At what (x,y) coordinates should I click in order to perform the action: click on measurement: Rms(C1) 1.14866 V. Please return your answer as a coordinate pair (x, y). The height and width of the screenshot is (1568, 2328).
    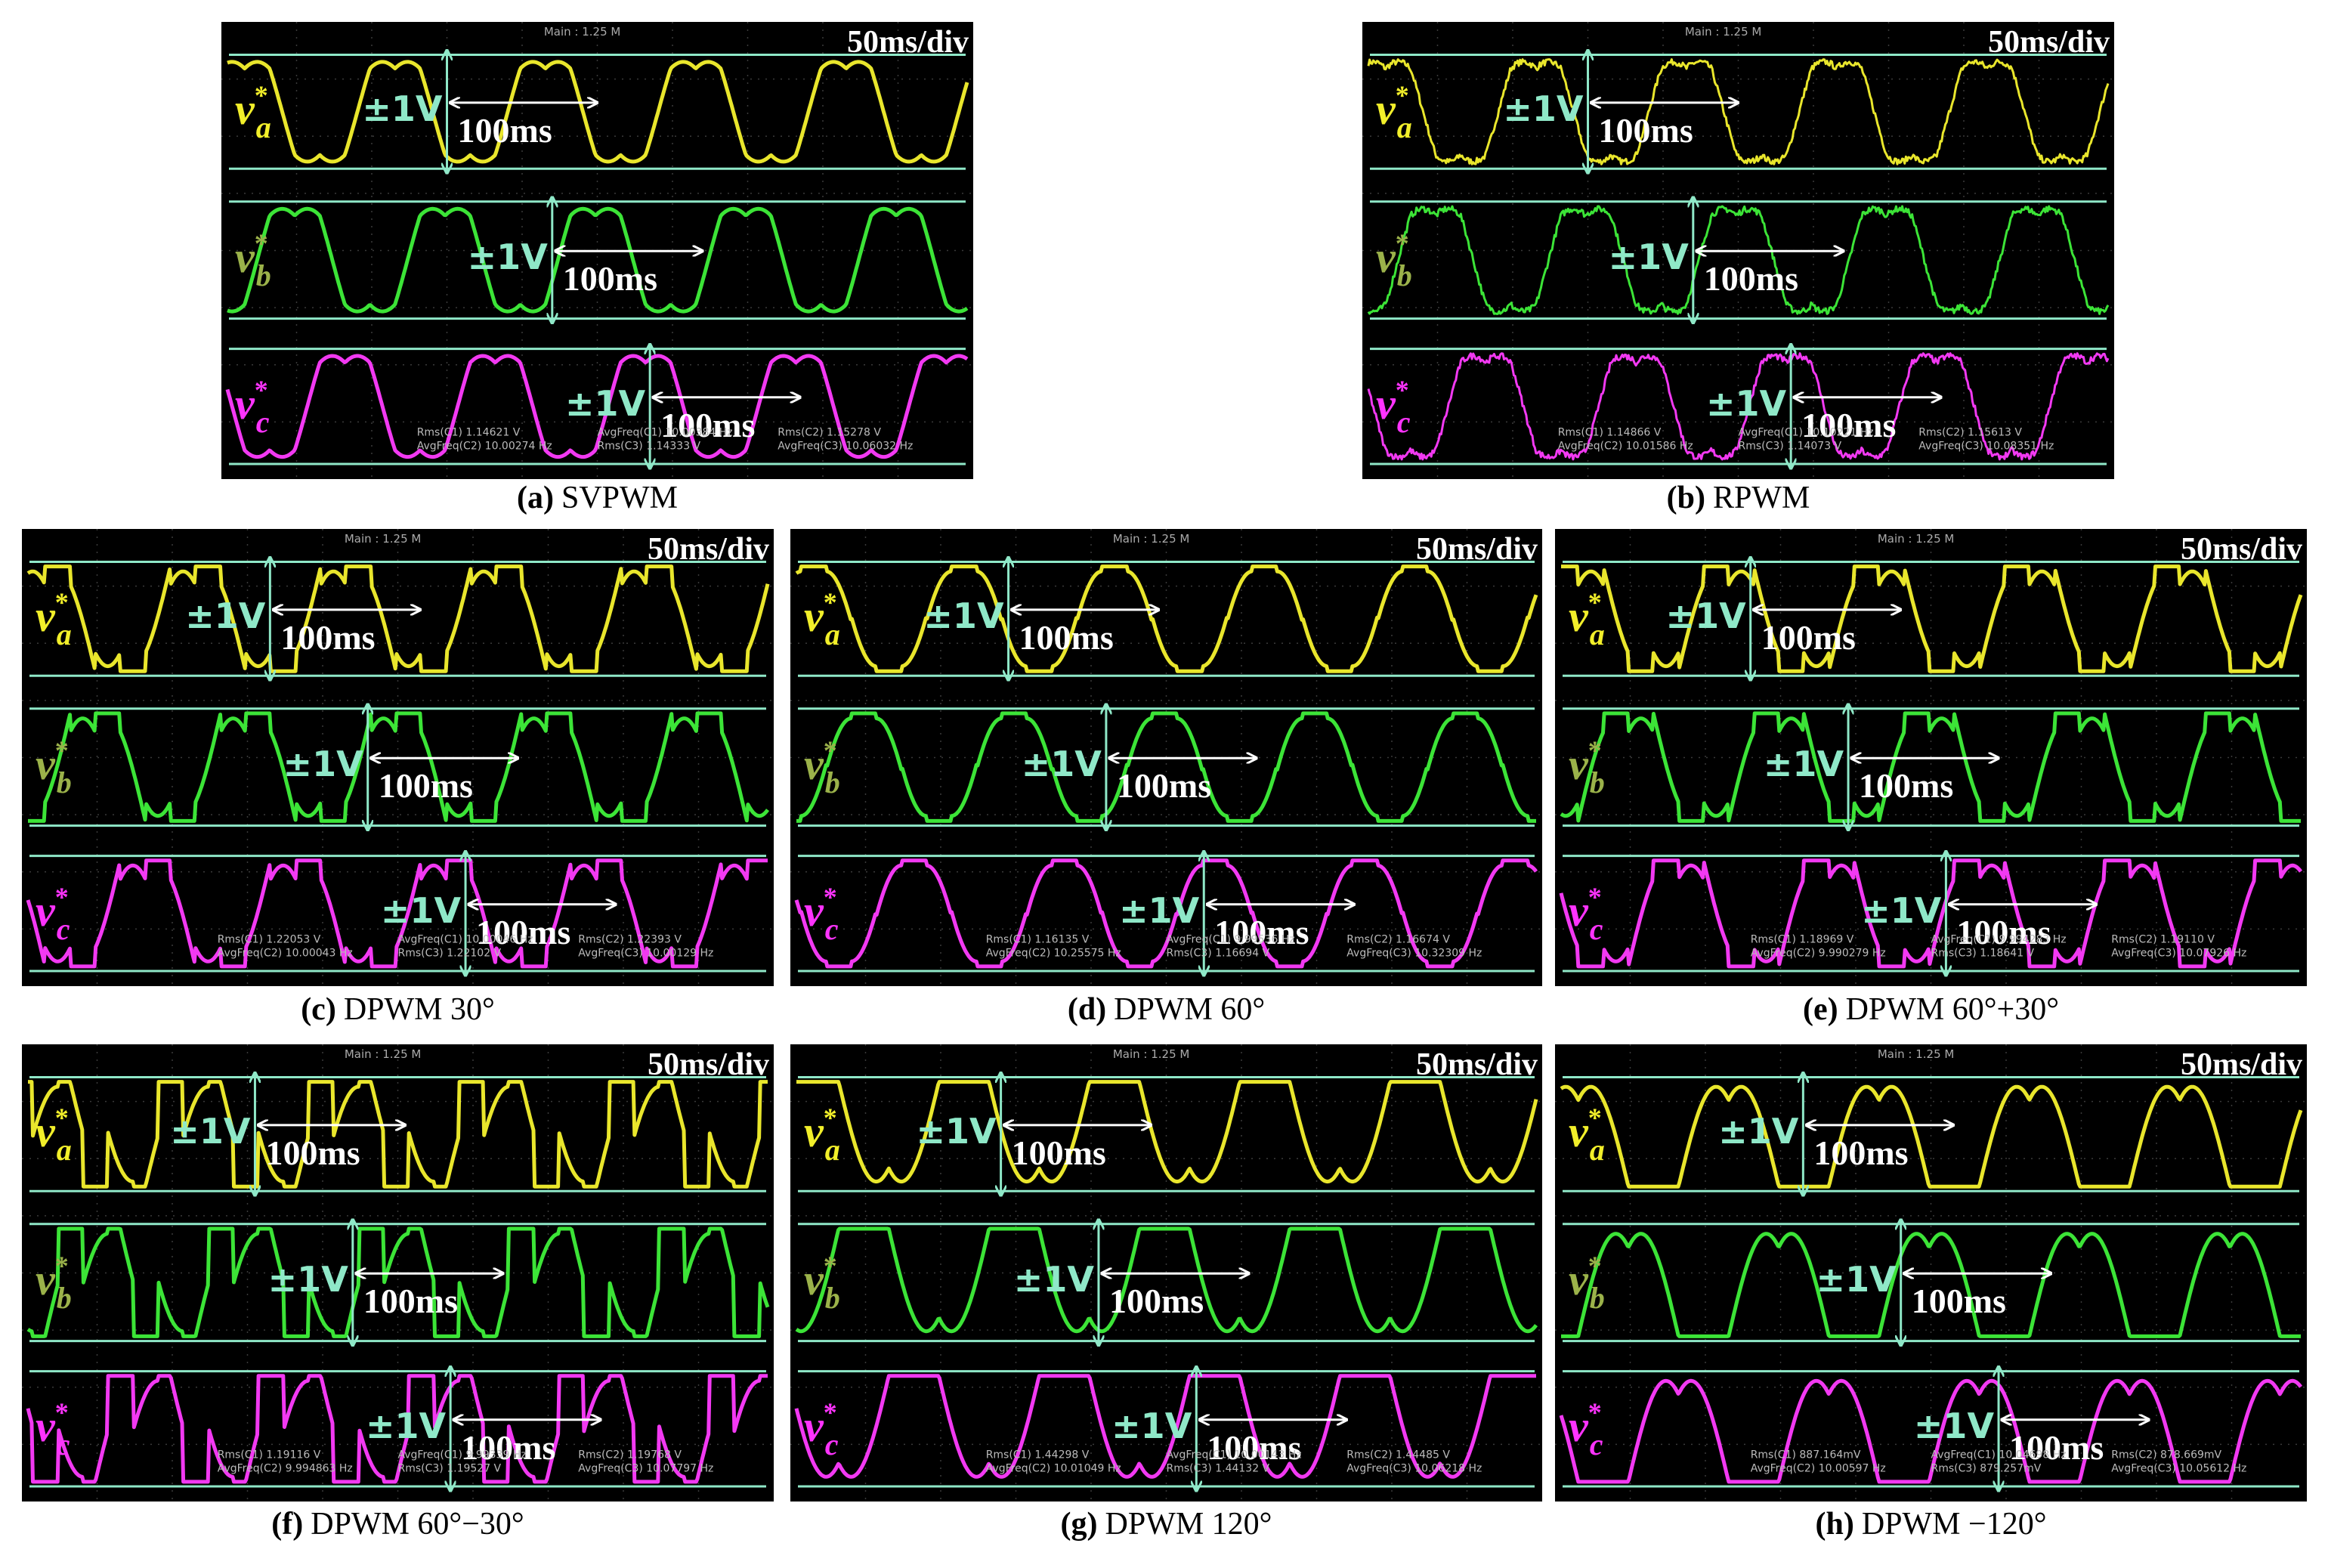
    Looking at the image, I should click on (1610, 433).